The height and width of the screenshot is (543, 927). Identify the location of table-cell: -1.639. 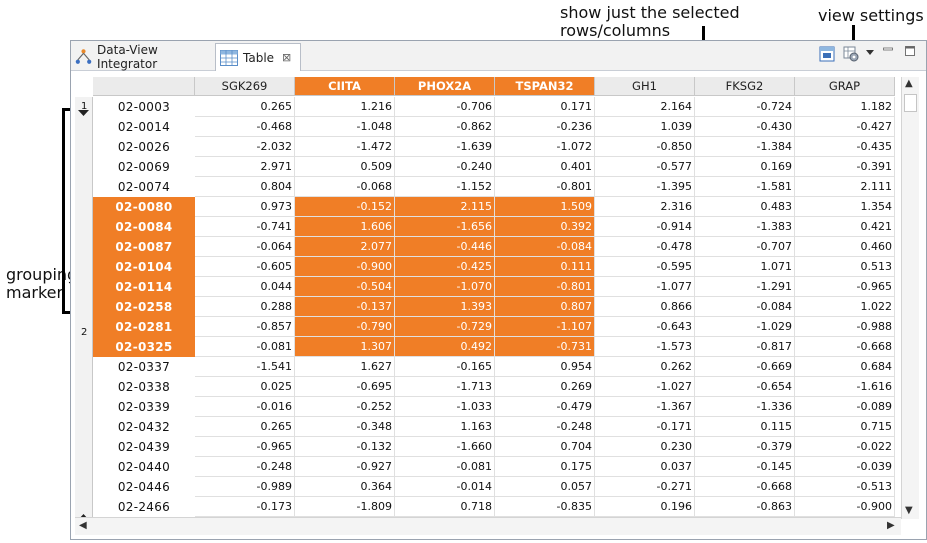
(445, 147).